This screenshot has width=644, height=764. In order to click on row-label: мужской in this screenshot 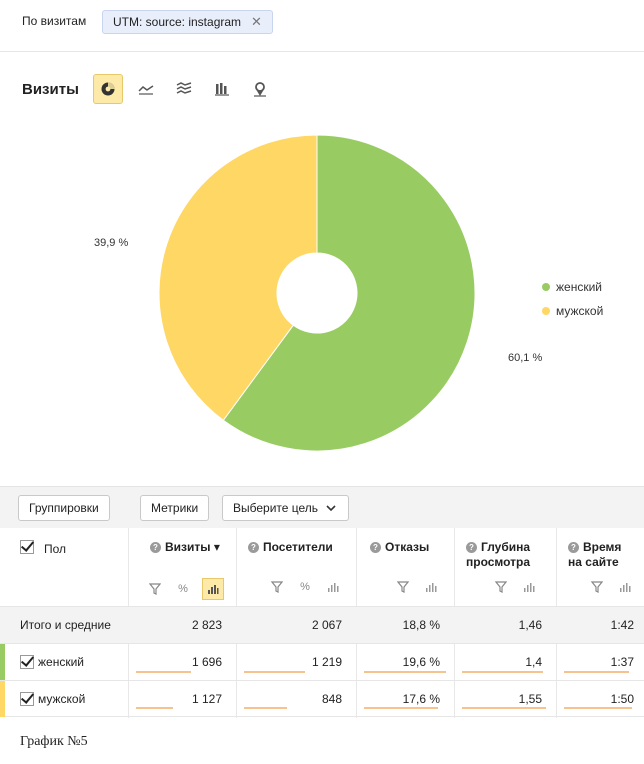, I will do `click(62, 699)`.